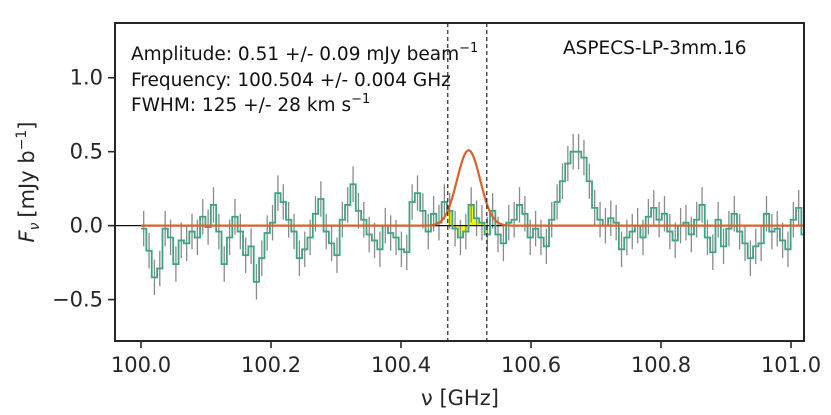 The width and height of the screenshot is (831, 415). What do you see at coordinates (86, 78) in the screenshot?
I see `y-tick-label: 1.0` at bounding box center [86, 78].